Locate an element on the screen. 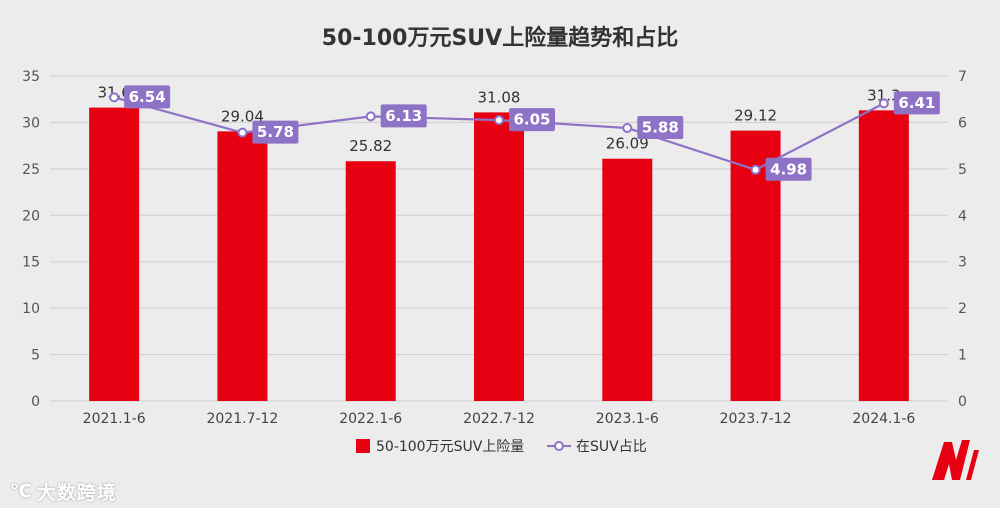 Image resolution: width=1000 pixels, height=508 pixels. y2-tick-label: 6 is located at coordinates (962, 123).